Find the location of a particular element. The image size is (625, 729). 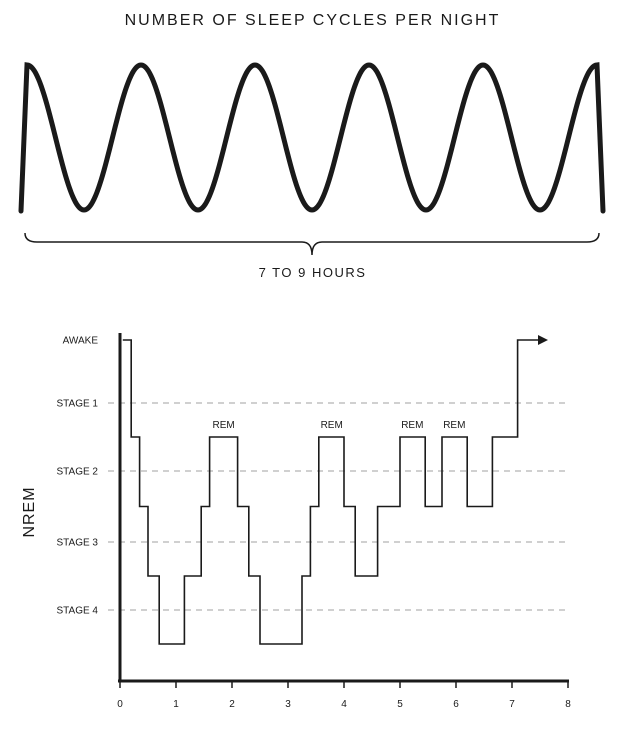

duration-brace is located at coordinates (312, 244).